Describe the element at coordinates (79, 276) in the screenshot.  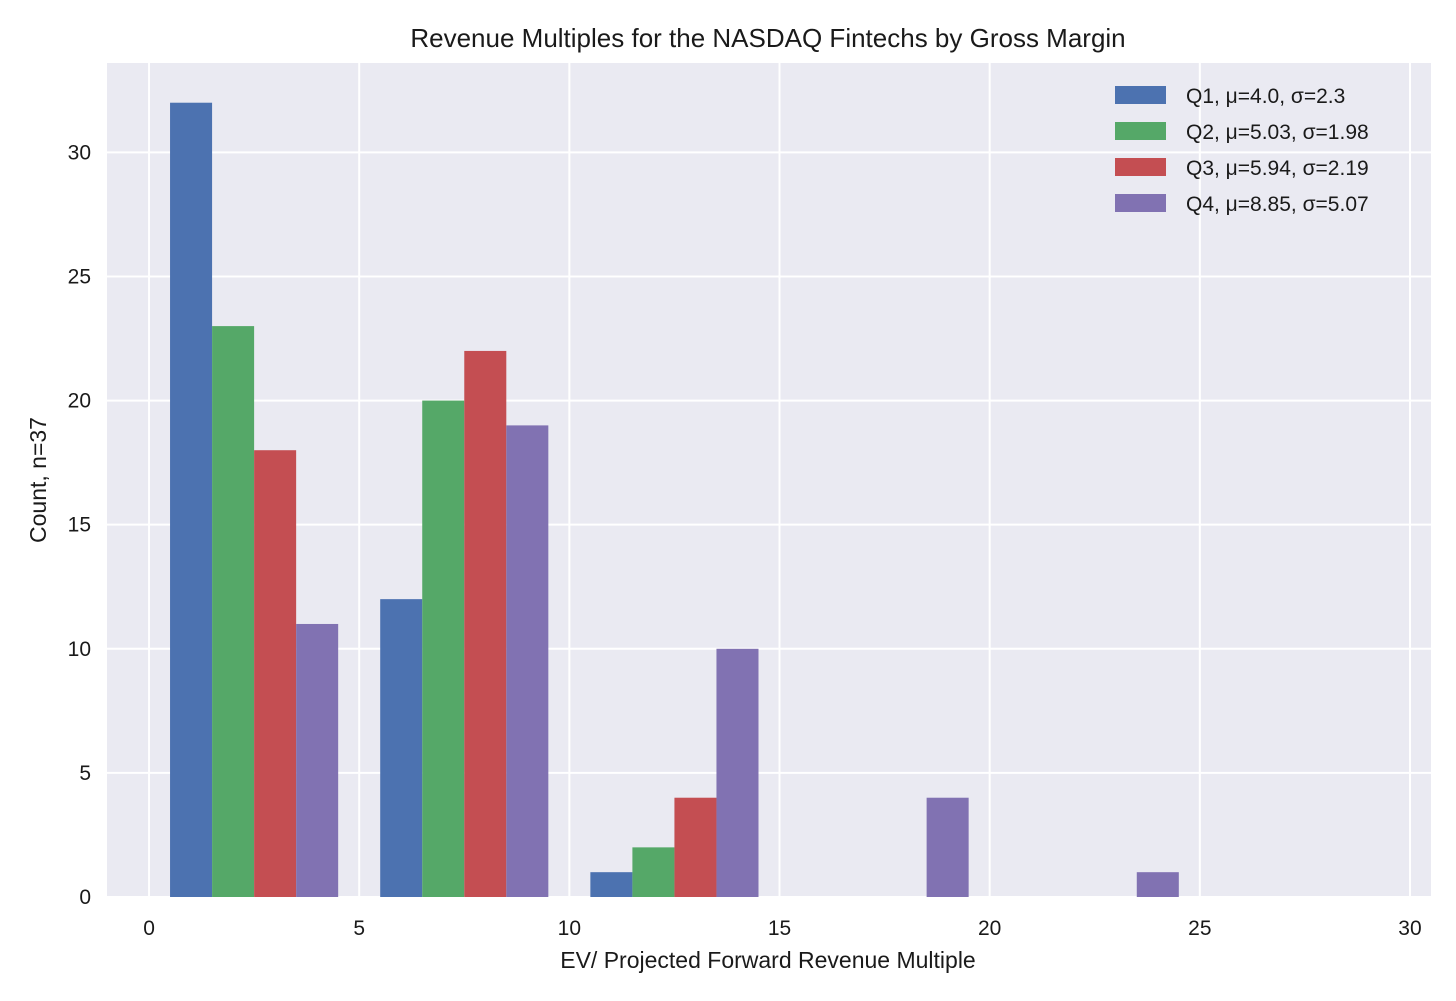
I see `y-tick-label: 25` at that location.